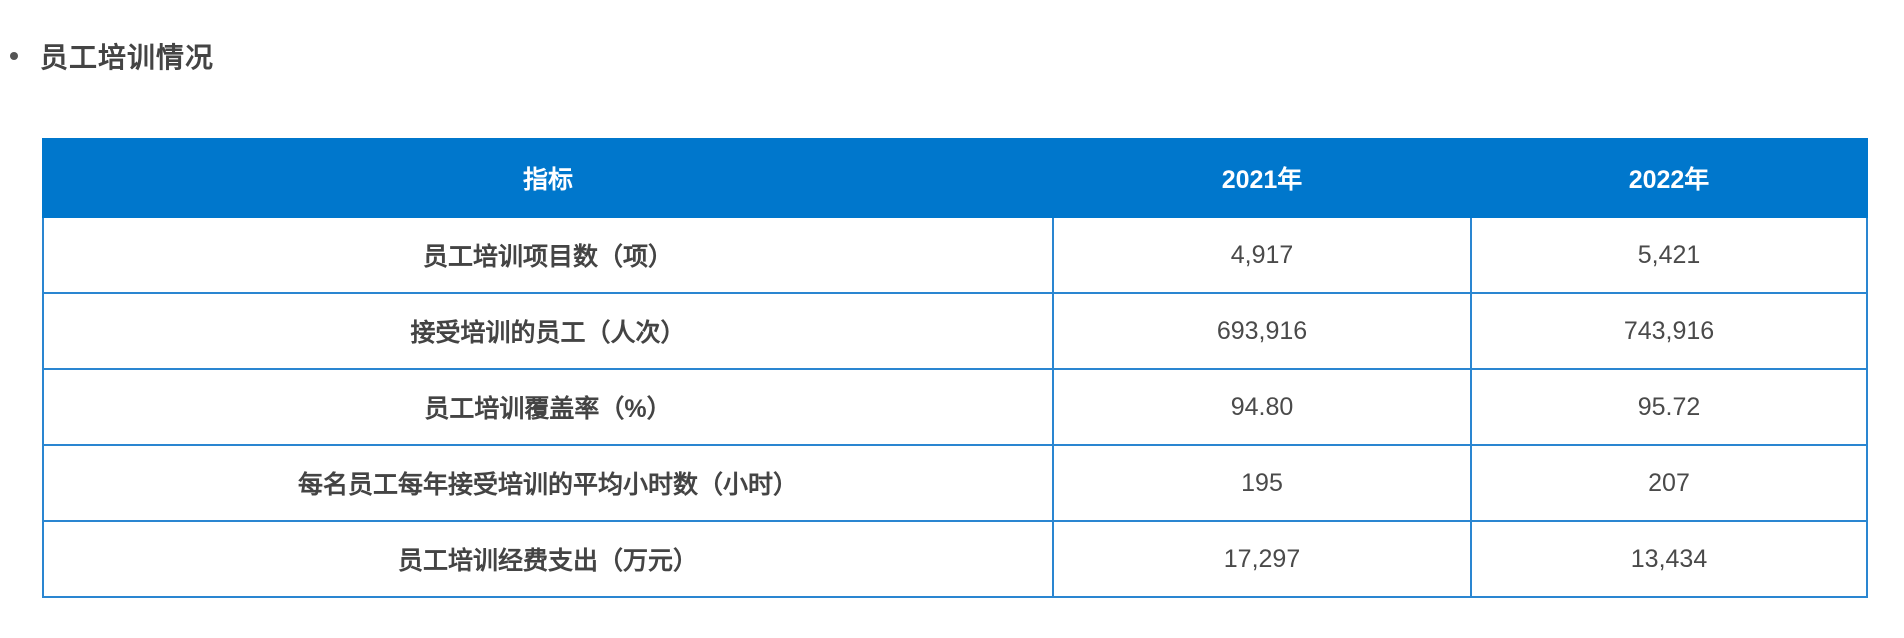  I want to click on table-row: 员工培训项目数（项） 4,917 5,421, so click(955, 255).